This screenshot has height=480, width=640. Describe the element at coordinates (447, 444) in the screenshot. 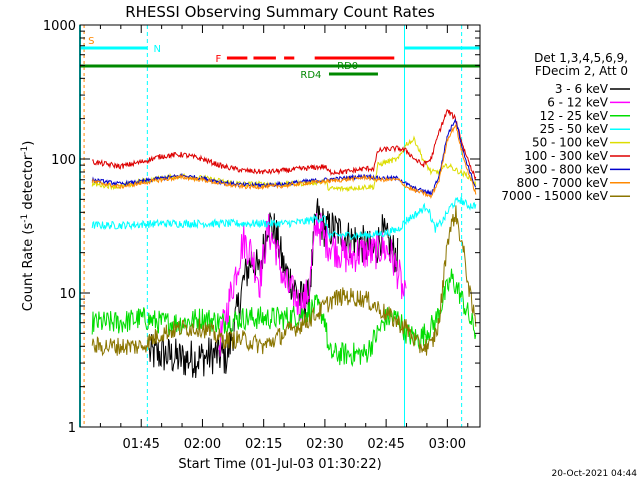

I see `x-tick-label: 03:00` at that location.